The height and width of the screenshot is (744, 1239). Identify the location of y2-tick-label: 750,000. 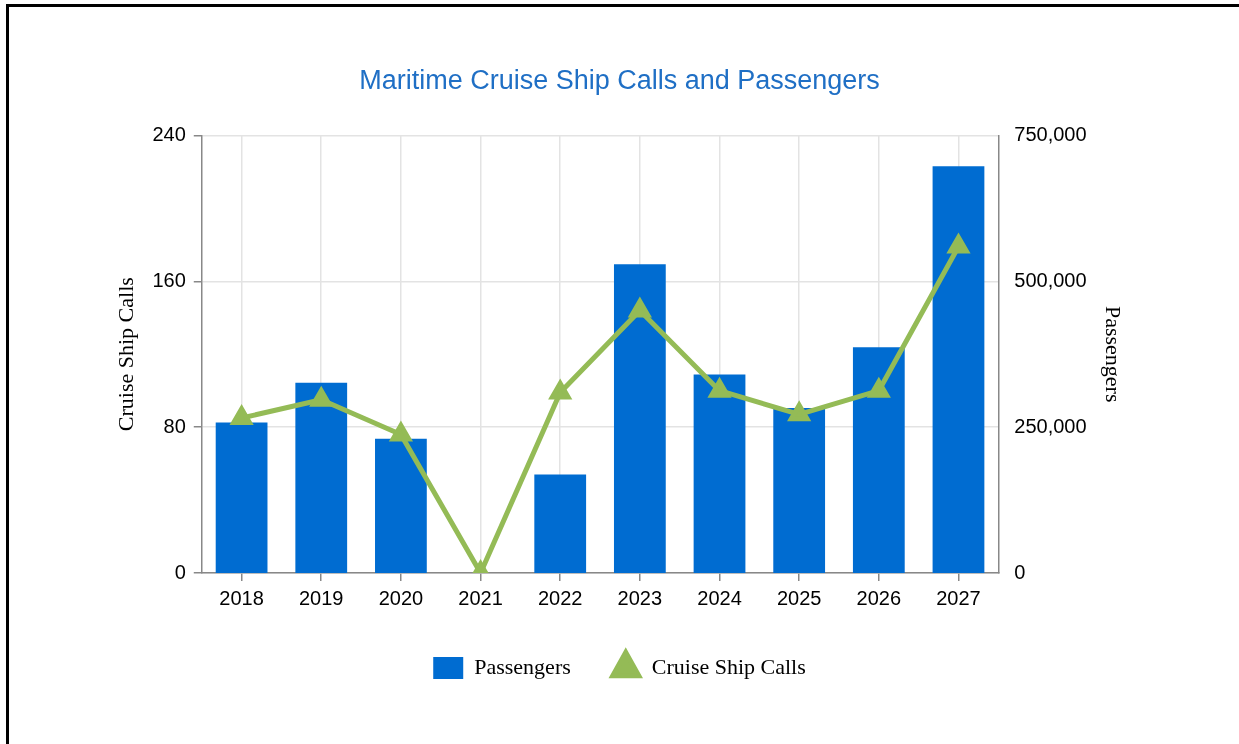
(1050, 133).